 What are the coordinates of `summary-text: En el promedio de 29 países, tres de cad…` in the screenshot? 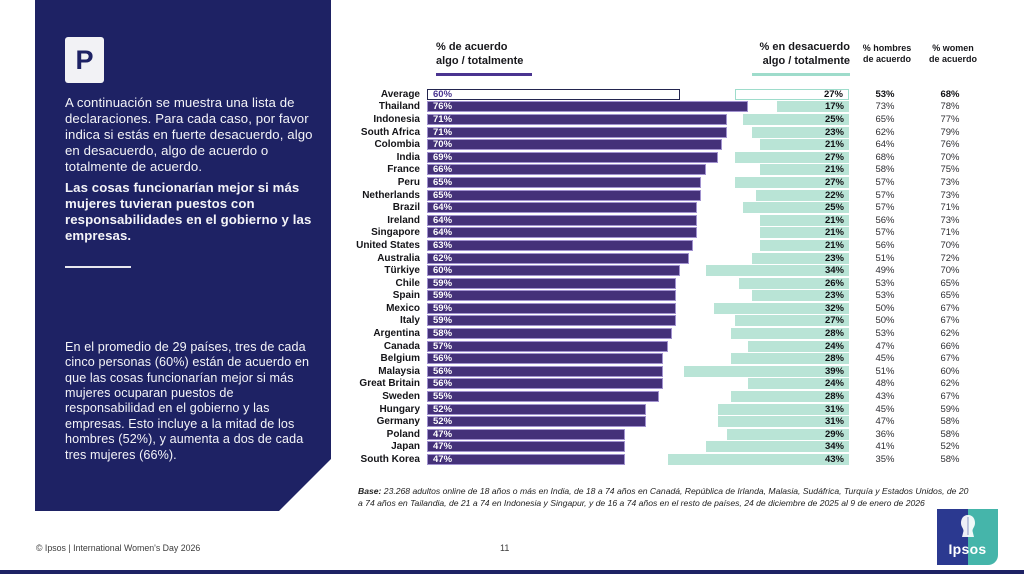 It's located at (187, 401).